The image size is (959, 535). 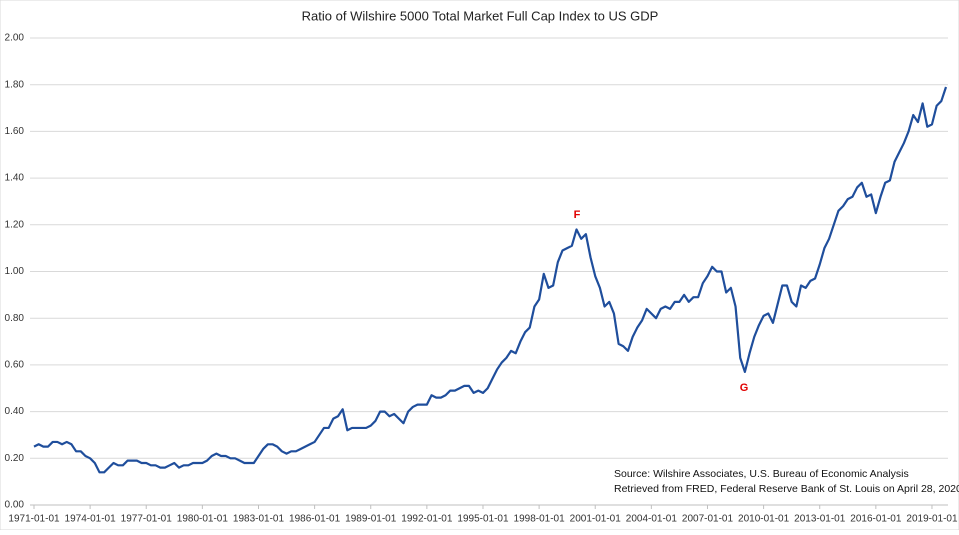 I want to click on x-tick-label: 2013-01-01, so click(x=820, y=519).